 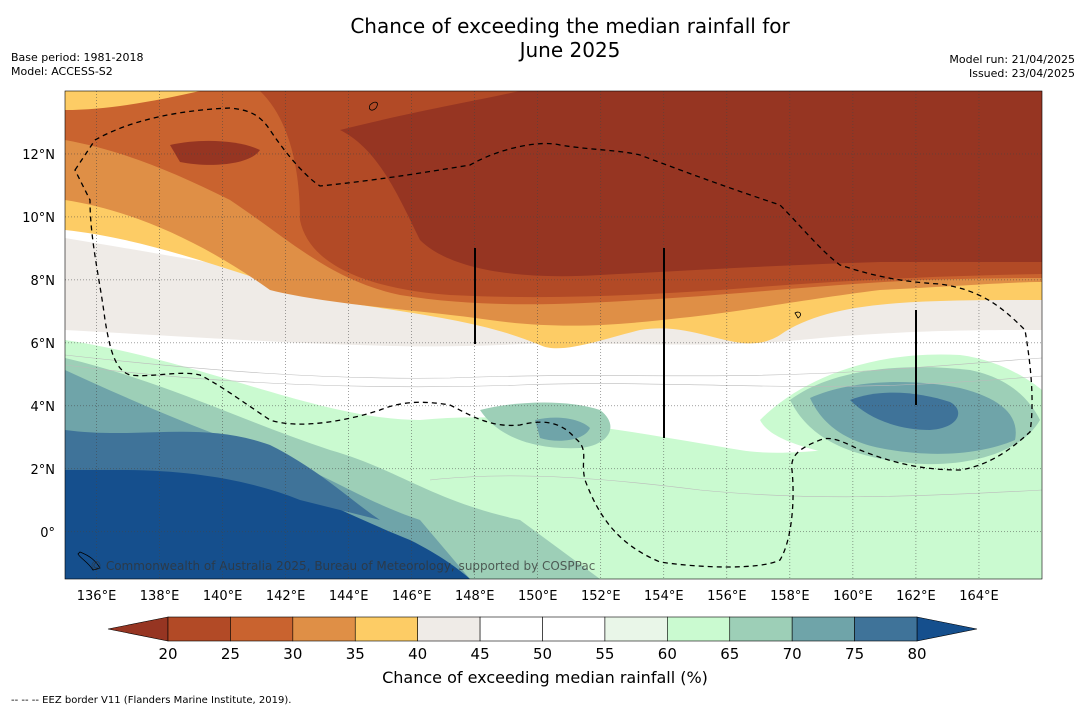 I want to click on longitude-label: 160°E, so click(x=853, y=596).